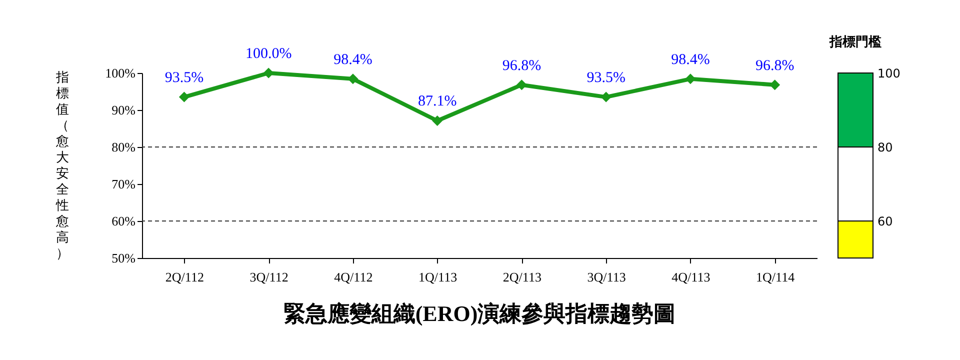 This screenshot has width=960, height=360. What do you see at coordinates (522, 277) in the screenshot?
I see `x-tick-label: 2Q/113` at bounding box center [522, 277].